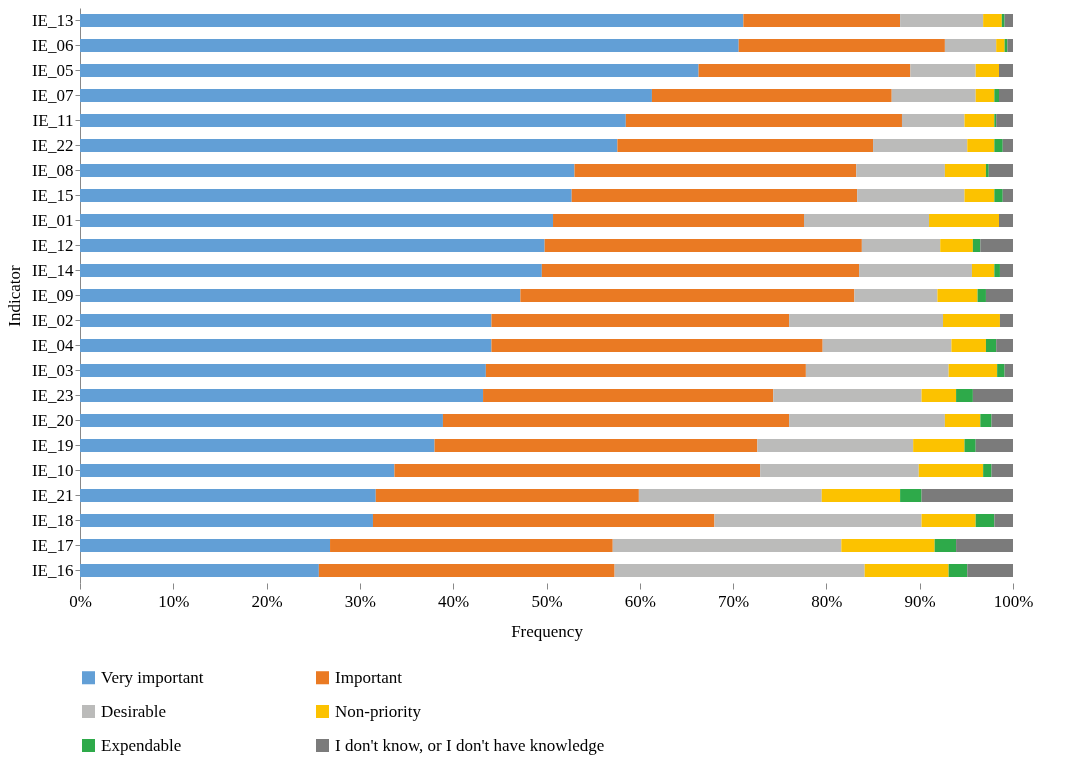  Describe the element at coordinates (52, 295) in the screenshot. I see `y-tick-label: IE_09` at that location.